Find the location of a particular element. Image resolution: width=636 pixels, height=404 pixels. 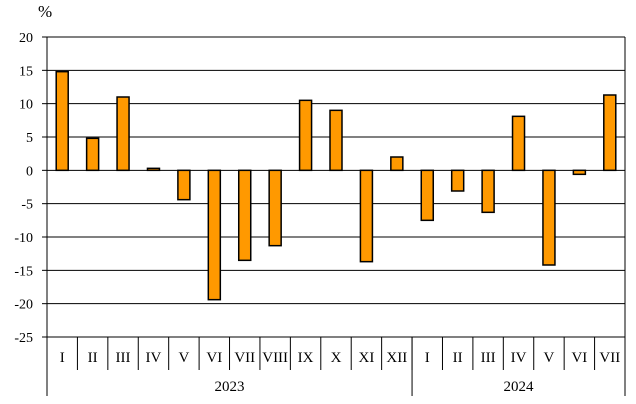

y-tick-label: 5 is located at coordinates (29, 138).